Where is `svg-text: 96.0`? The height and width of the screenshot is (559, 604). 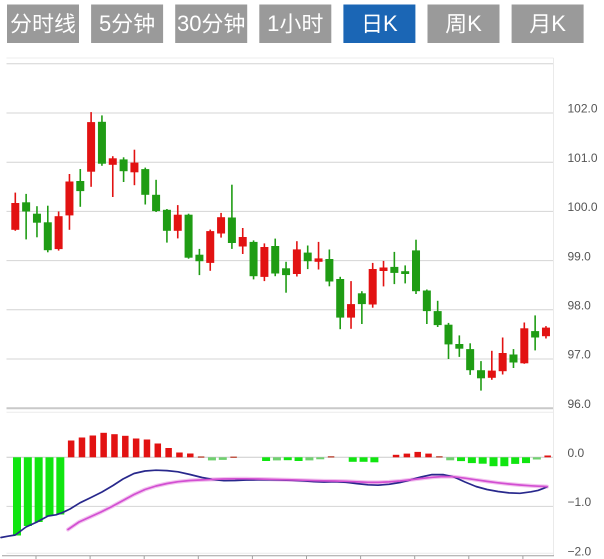 svg-text: 96.0 is located at coordinates (580, 404).